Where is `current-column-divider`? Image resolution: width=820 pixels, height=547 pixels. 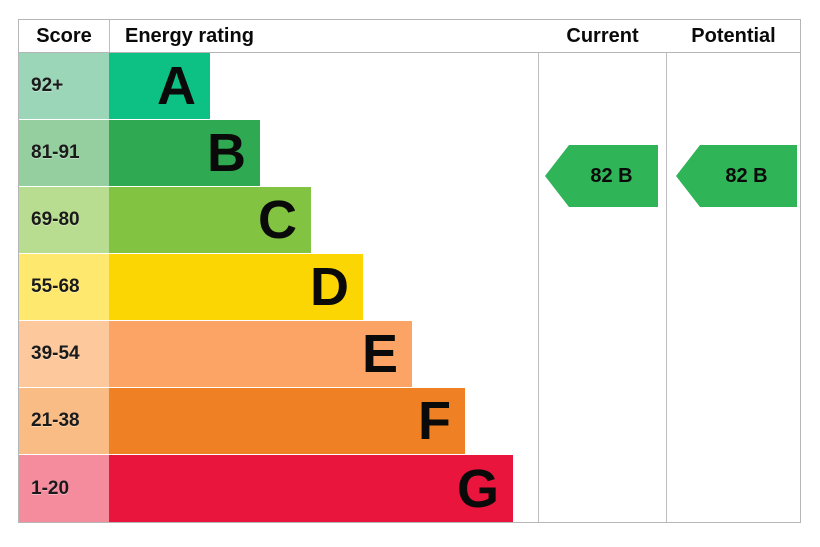 current-column-divider is located at coordinates (538, 271).